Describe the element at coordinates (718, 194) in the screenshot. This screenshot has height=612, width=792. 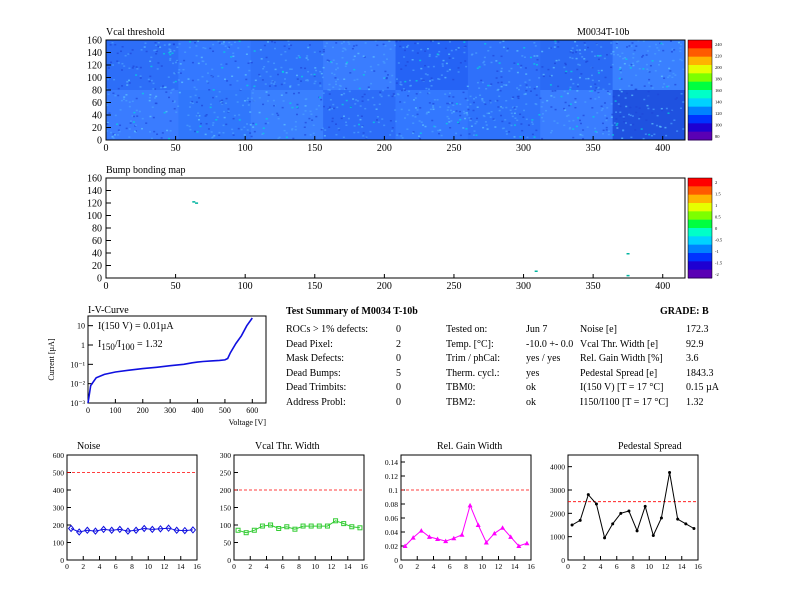
I see `colorbar-label: 1.5` at that location.